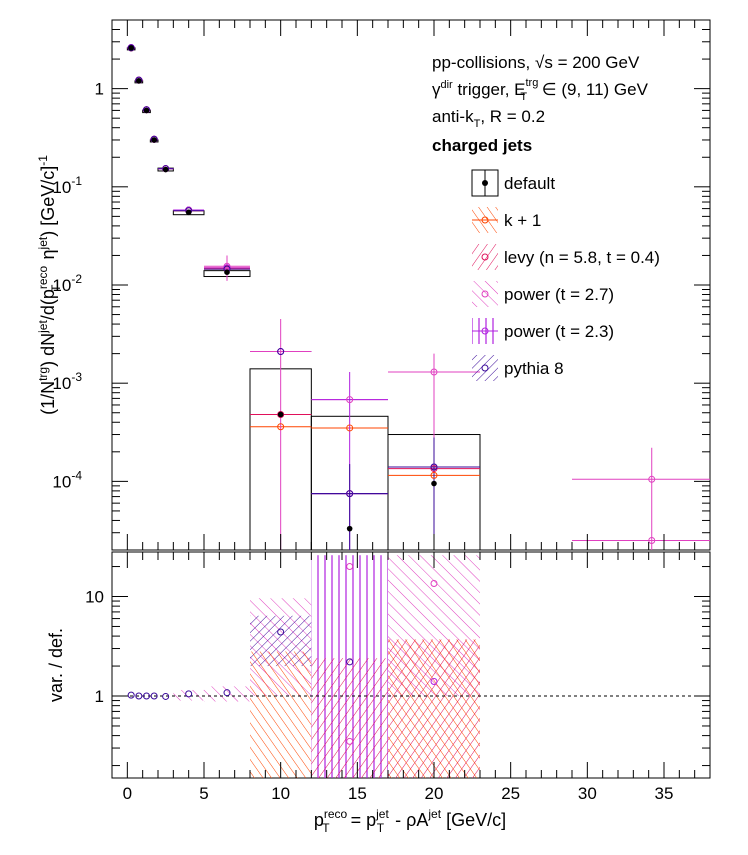 This screenshot has height=855, width=748. I want to click on x-tick-label: 5, so click(203, 793).